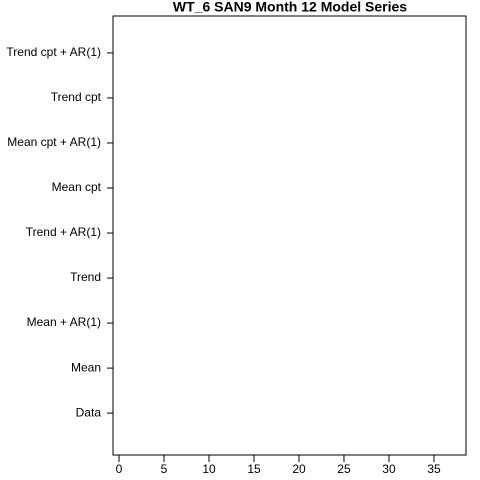 The image size is (480, 480). Describe the element at coordinates (76, 97) in the screenshot. I see `y-tick-label: Trend cpt` at that location.